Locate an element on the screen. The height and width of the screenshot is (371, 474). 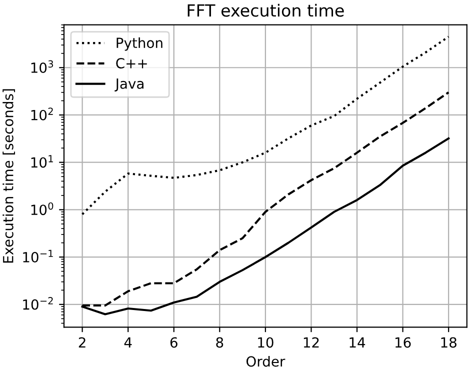
x-tick-label: 8 is located at coordinates (220, 342).